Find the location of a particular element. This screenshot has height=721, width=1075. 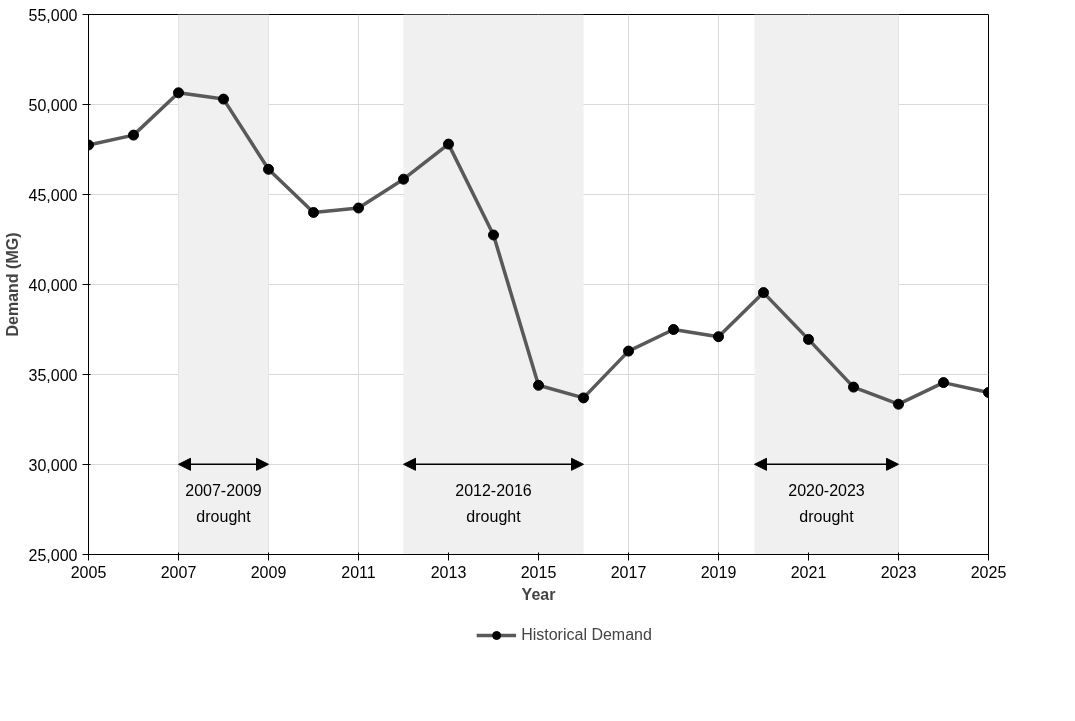

x-tick-label: 2007 is located at coordinates (178, 572).